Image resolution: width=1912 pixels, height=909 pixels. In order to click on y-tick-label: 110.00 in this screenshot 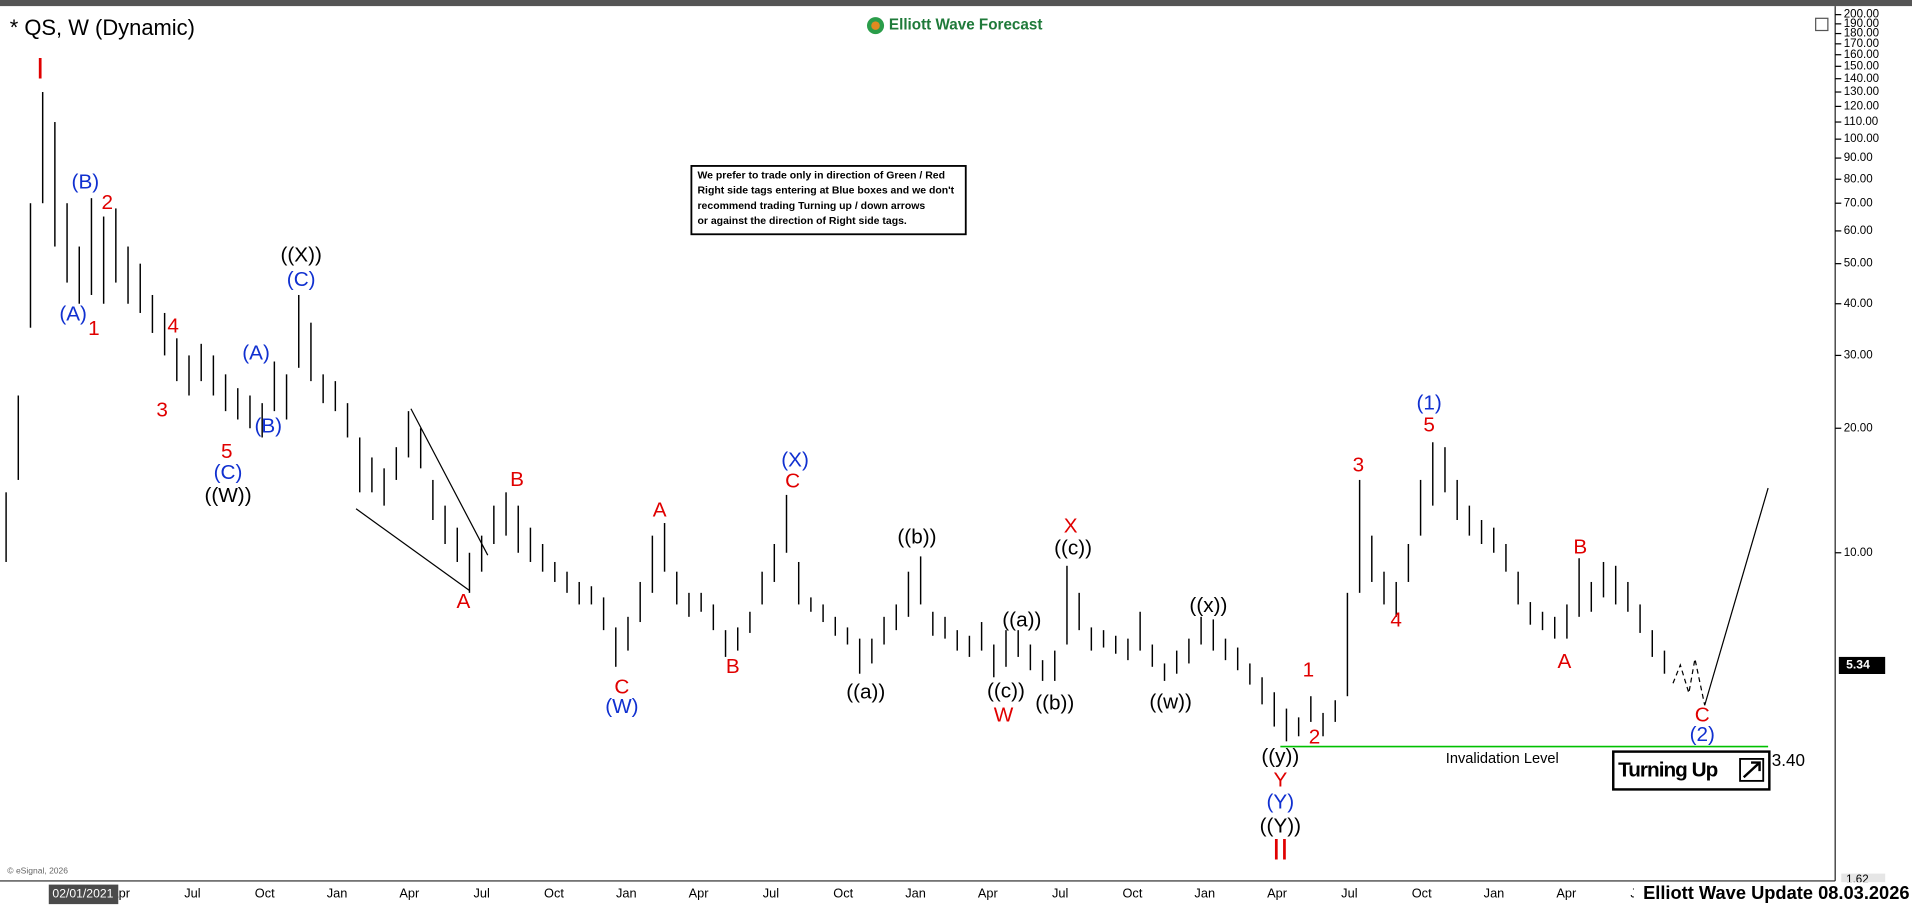, I will do `click(1861, 122)`.